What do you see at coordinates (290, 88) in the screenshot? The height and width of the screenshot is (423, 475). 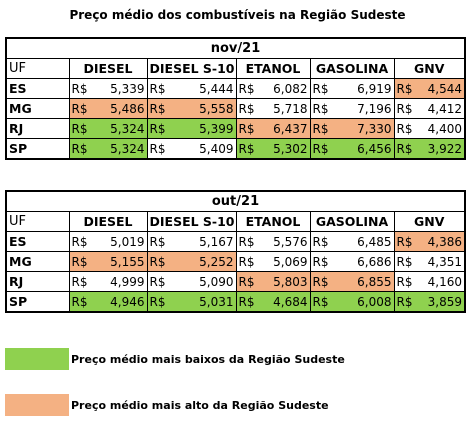 I see `price-value: 6,082` at bounding box center [290, 88].